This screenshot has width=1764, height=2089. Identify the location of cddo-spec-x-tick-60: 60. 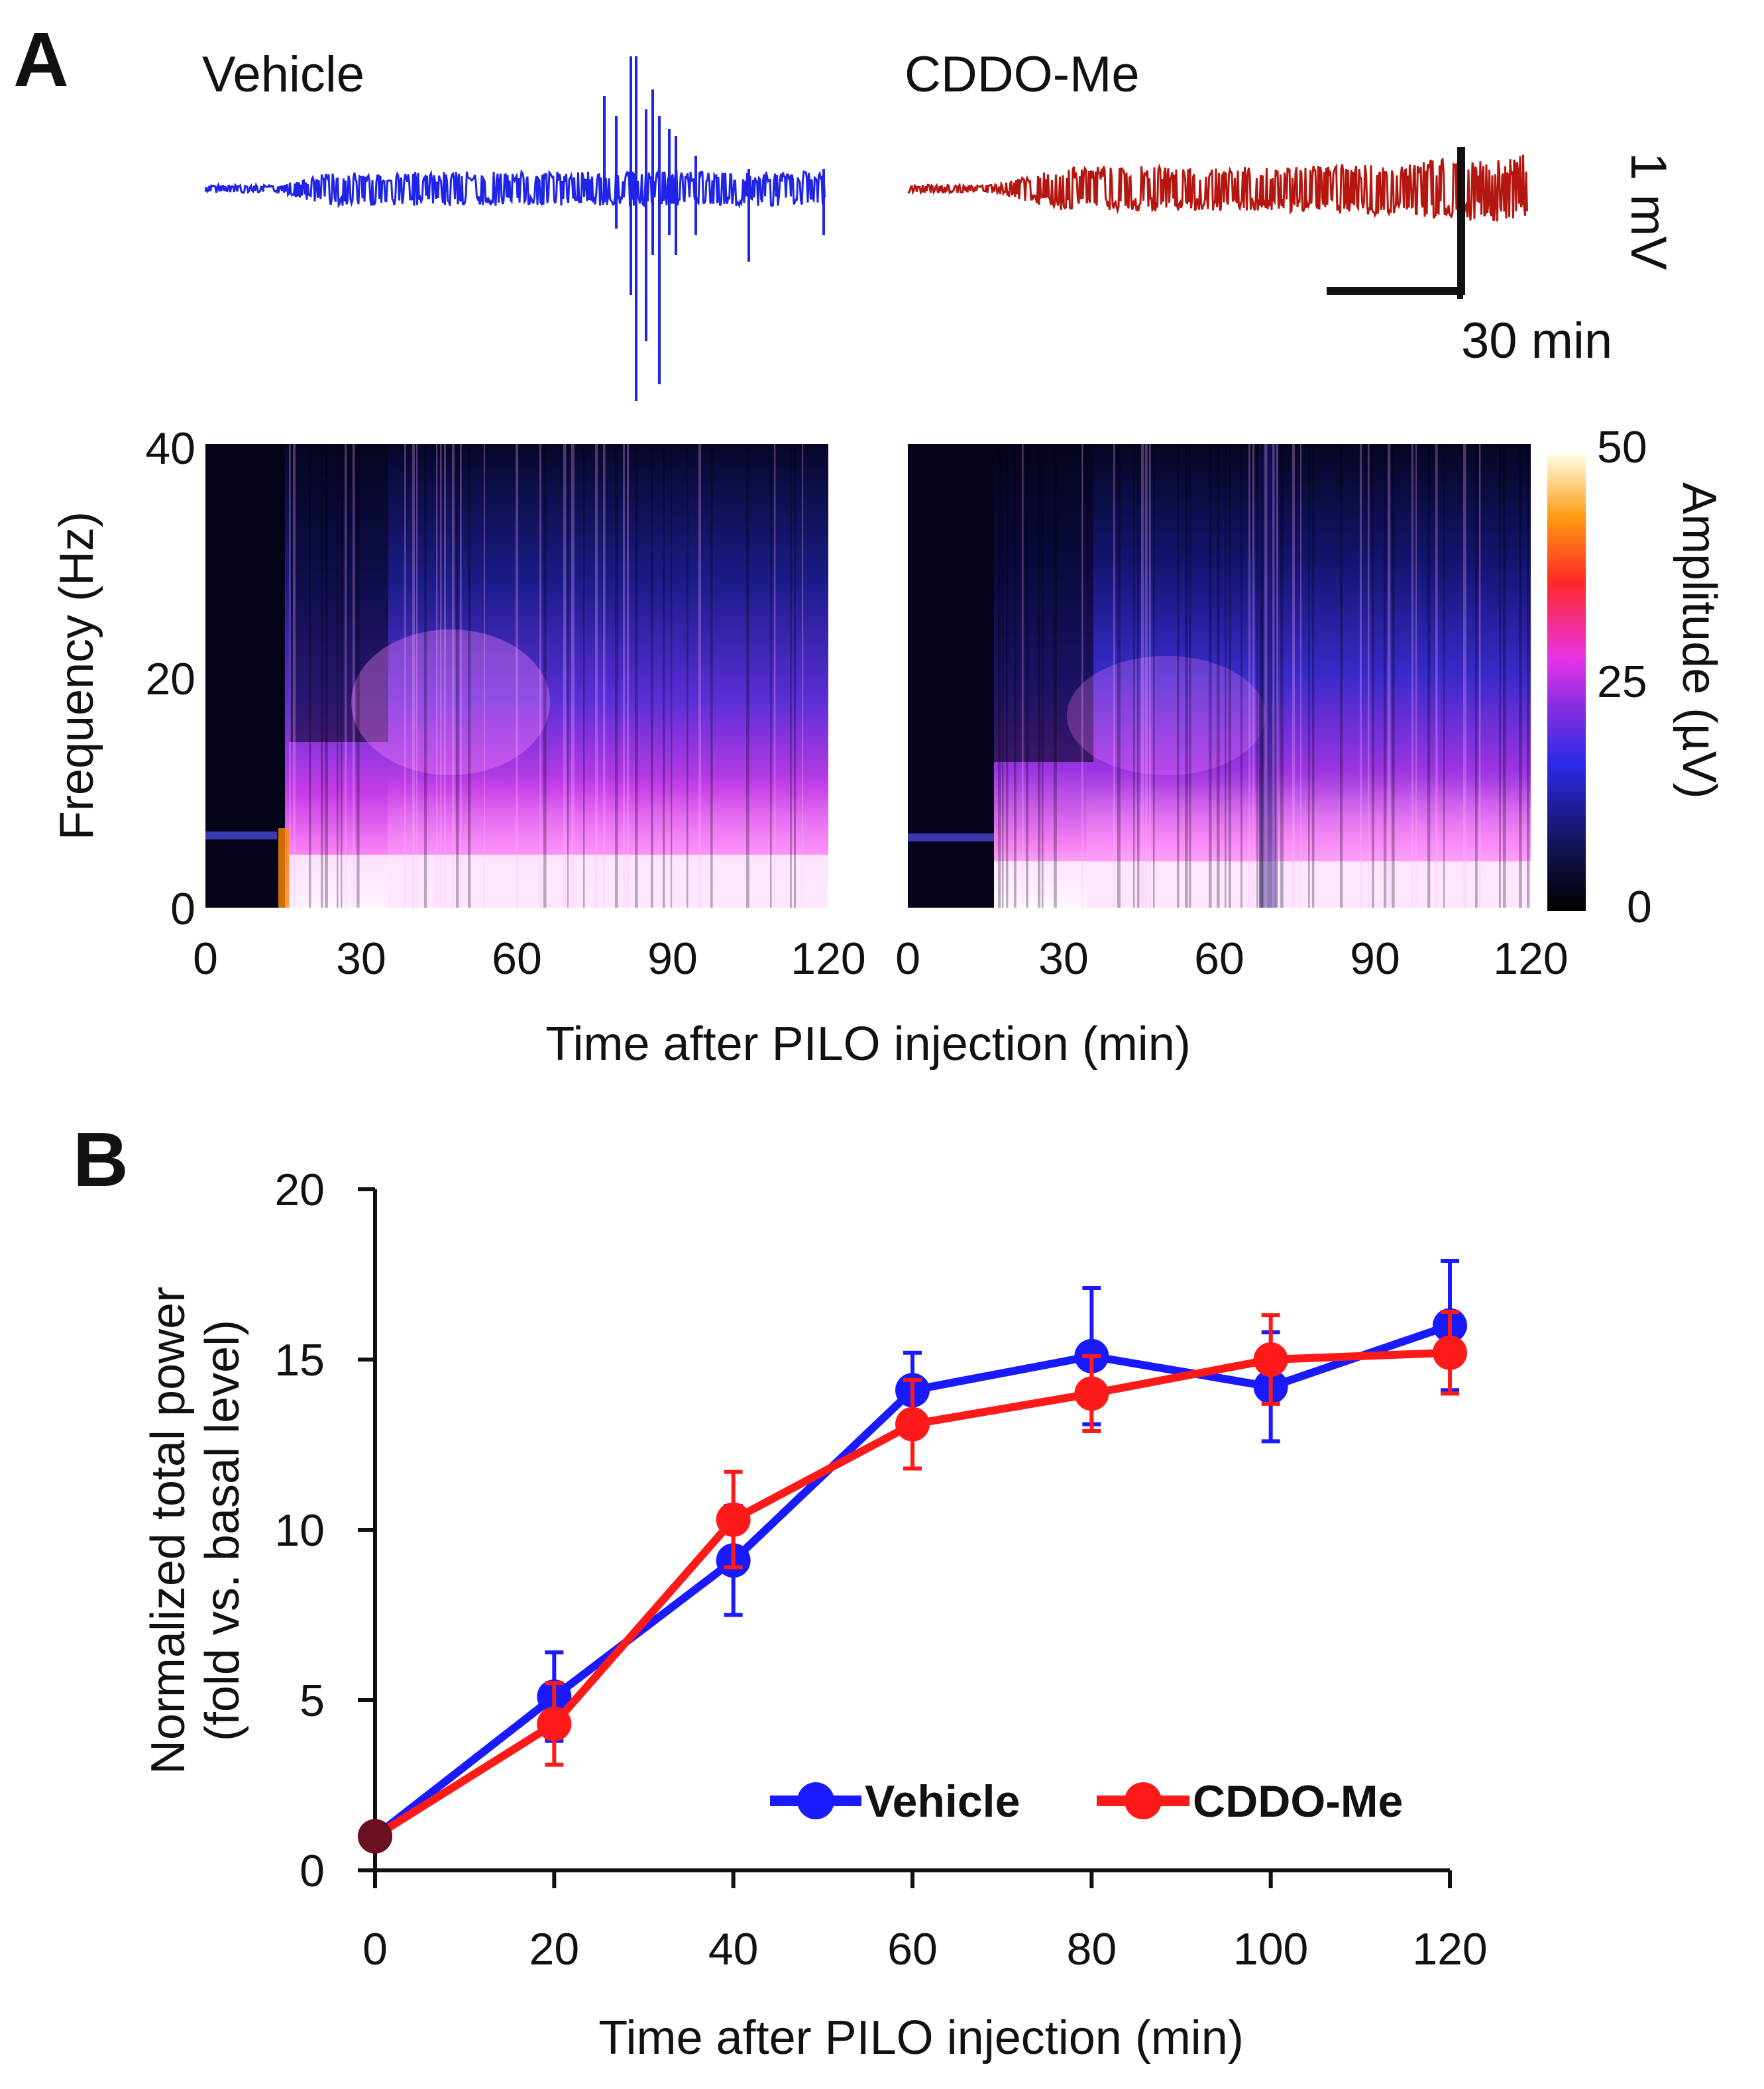
(1219, 959).